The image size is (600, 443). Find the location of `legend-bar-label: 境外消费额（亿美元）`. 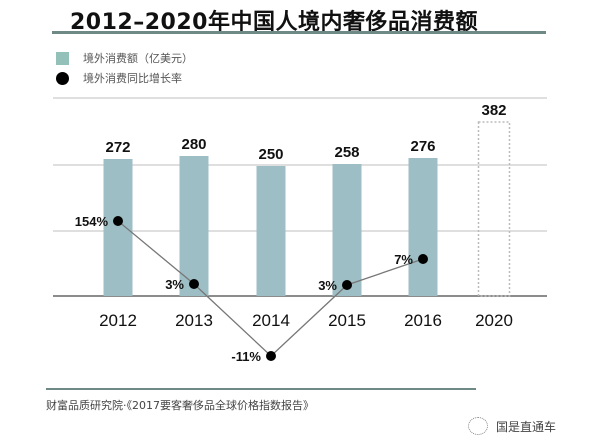

legend-bar-label: 境外消费额（亿美元） is located at coordinates (138, 58).